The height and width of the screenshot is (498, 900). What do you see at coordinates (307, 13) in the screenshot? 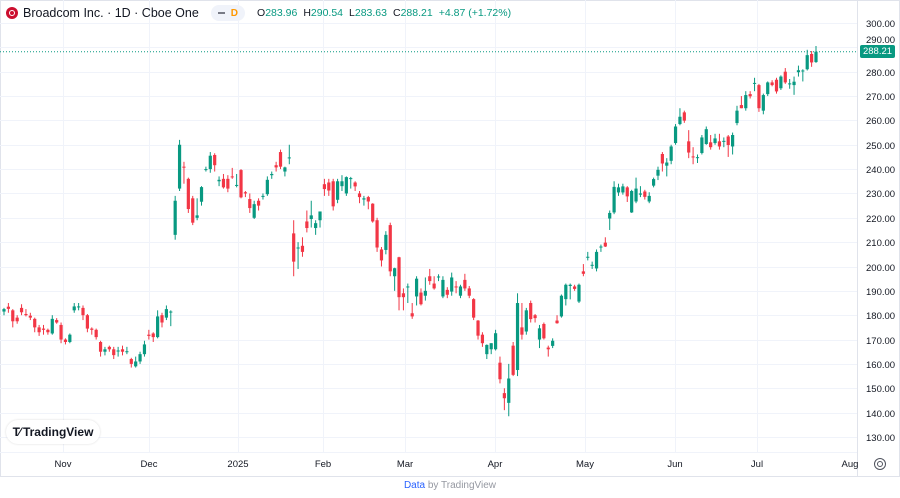
I see `high-label: H` at bounding box center [307, 13].